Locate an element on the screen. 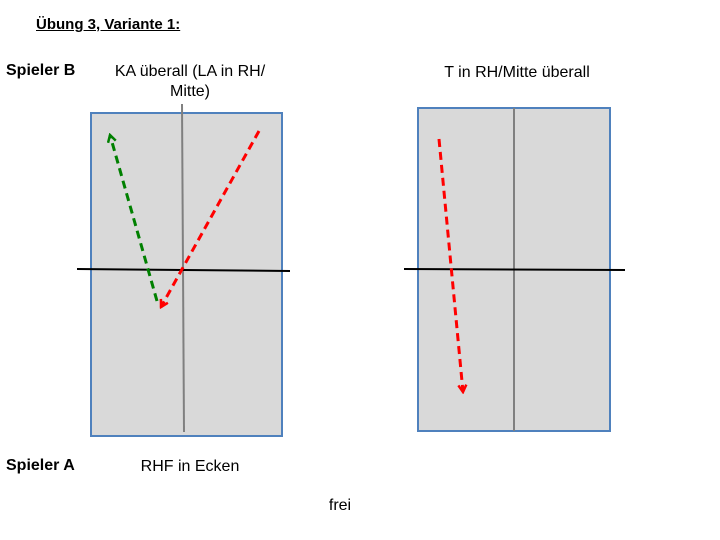 The image size is (720, 540). left-table-top-caption: KA überall (LA in RH/ Mitte) is located at coordinates (190, 81).